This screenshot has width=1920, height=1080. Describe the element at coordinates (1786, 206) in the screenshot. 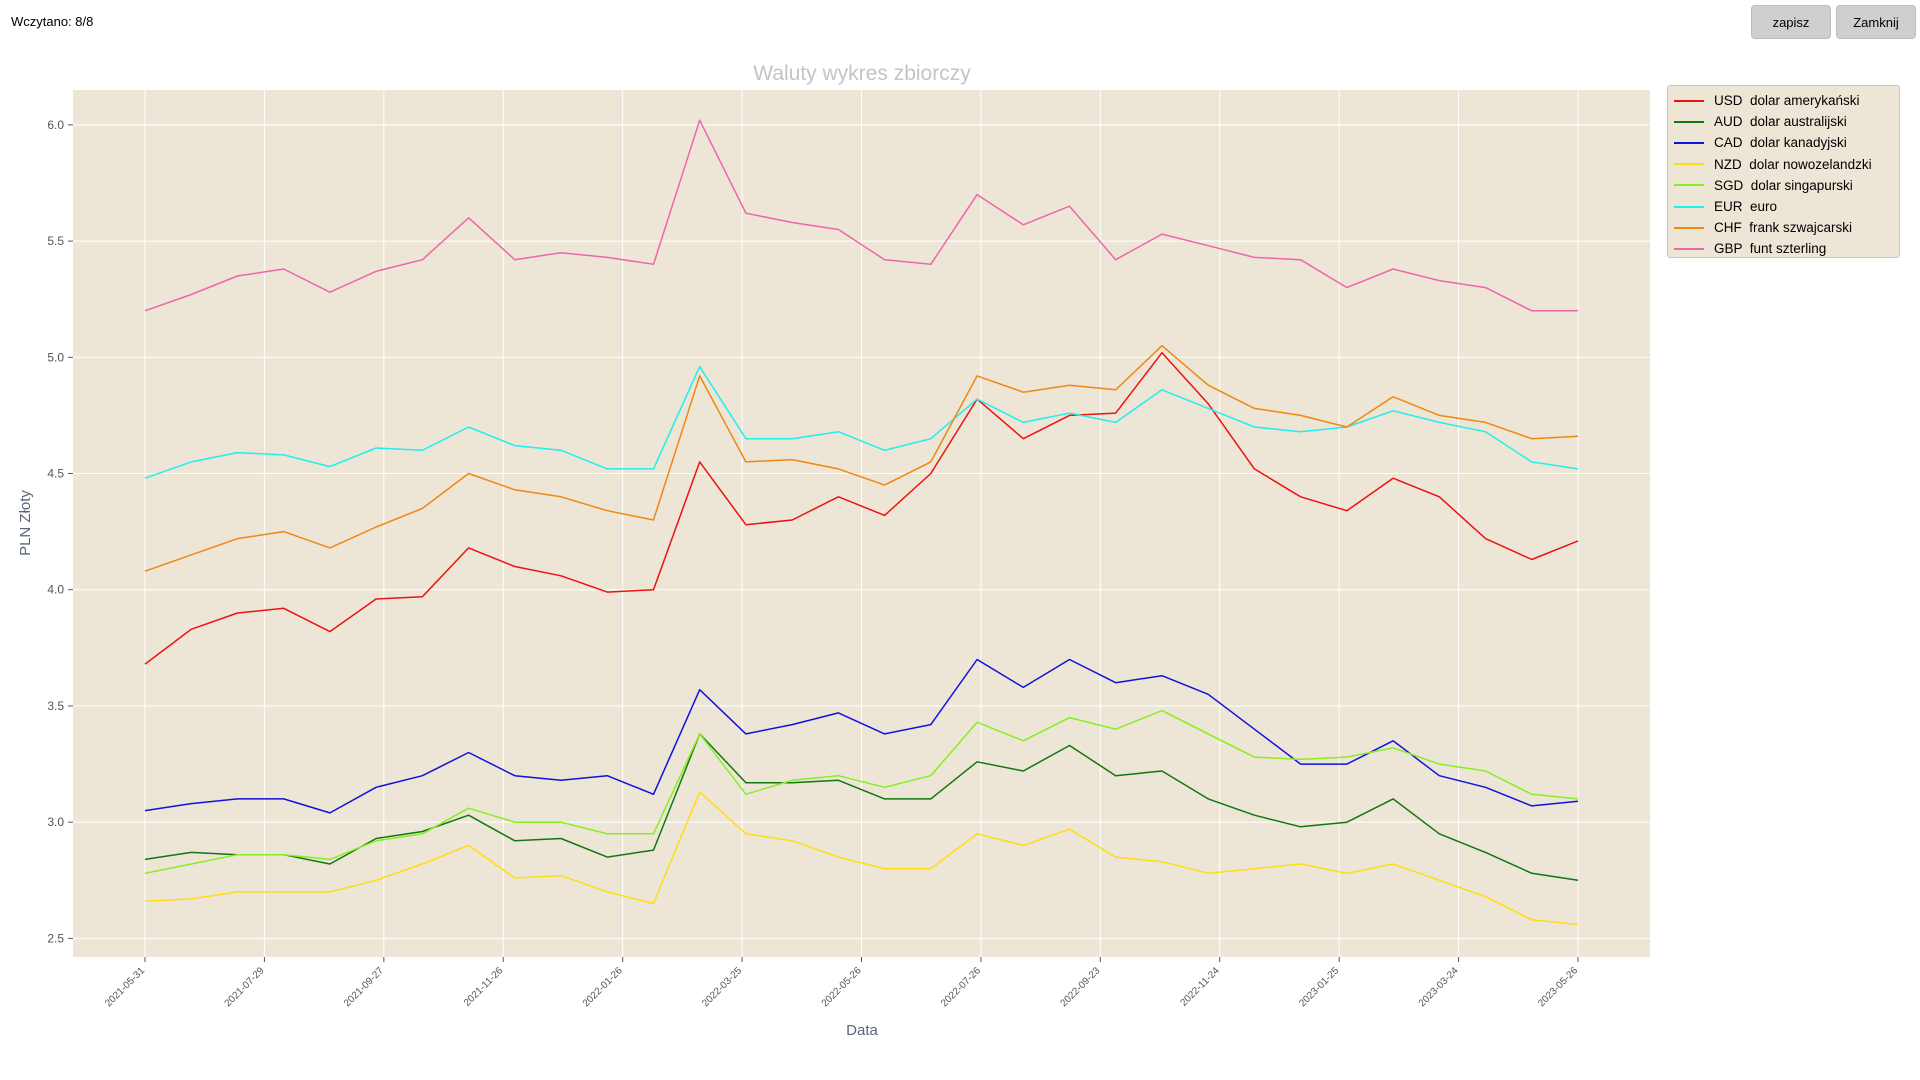

I see `legend-item: EUR euro` at that location.